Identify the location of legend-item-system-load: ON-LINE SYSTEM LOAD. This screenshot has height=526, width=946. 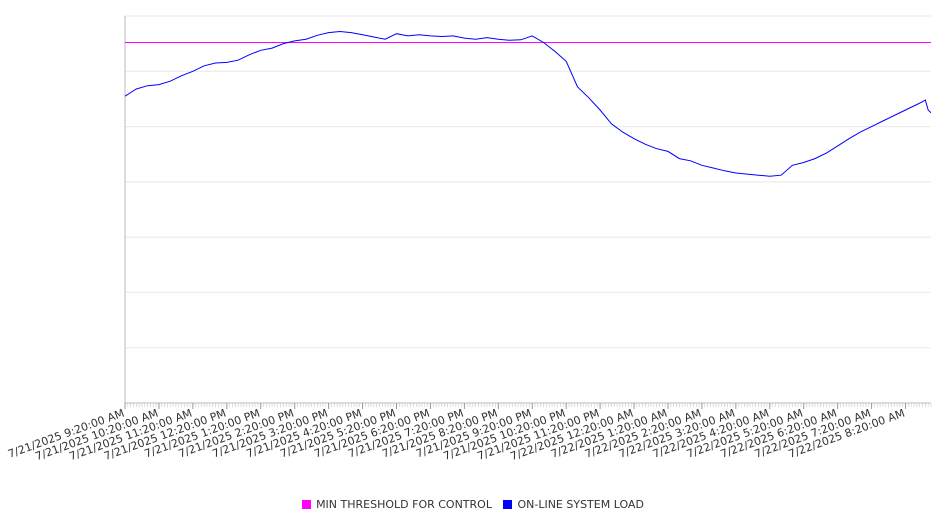
(573, 504).